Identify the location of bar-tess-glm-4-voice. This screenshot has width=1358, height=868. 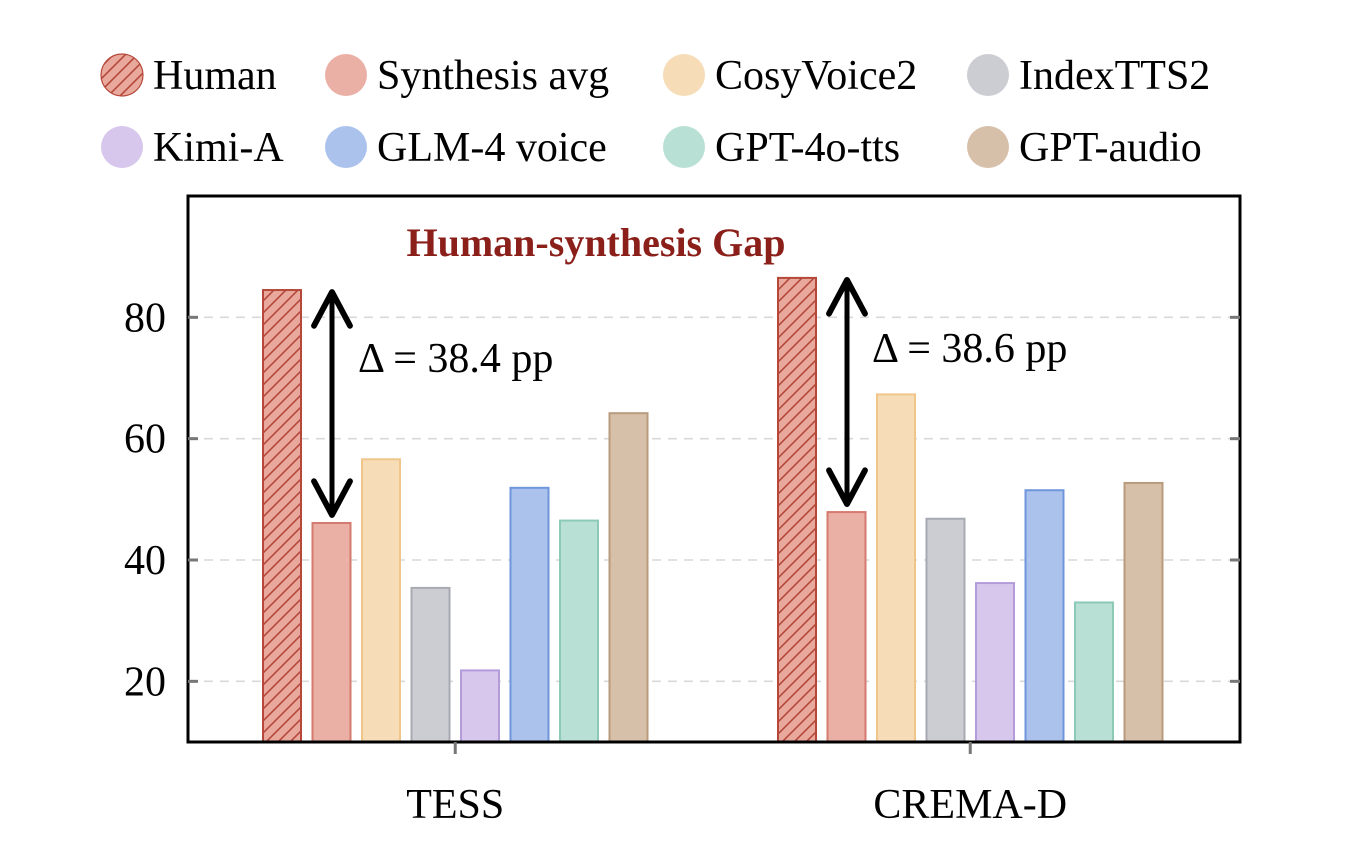
(529, 614).